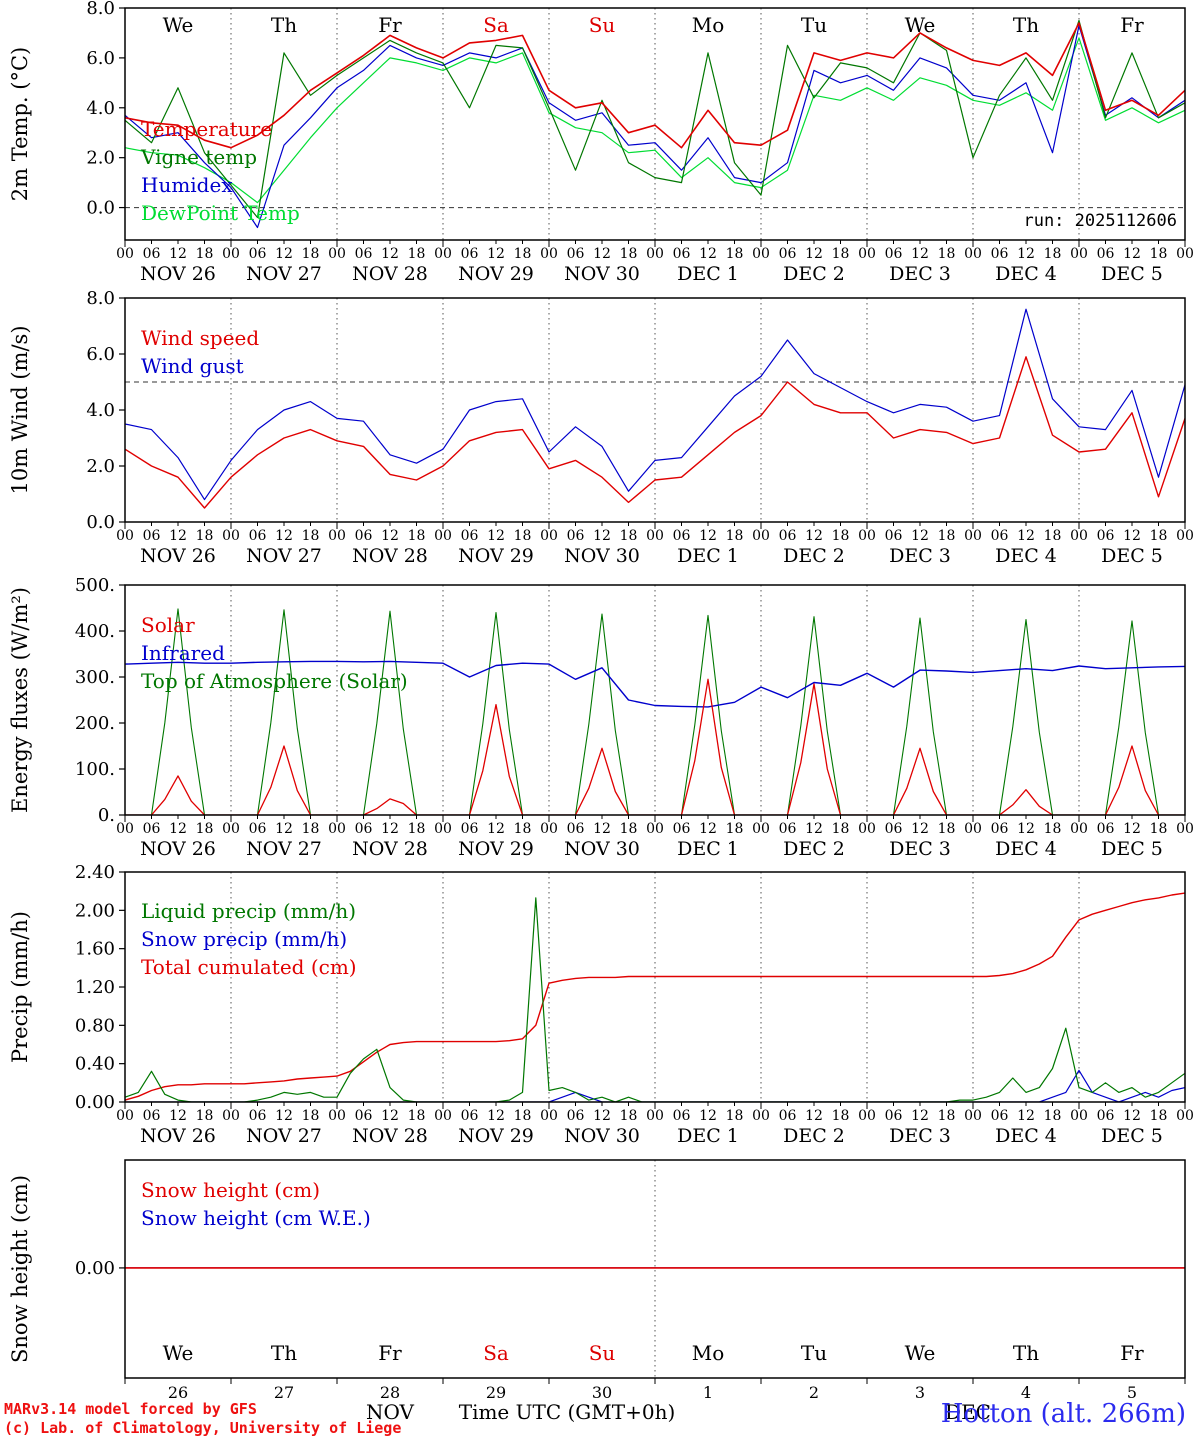 The height and width of the screenshot is (1440, 1194). Describe the element at coordinates (567, 1412) in the screenshot. I see `time-axis-label: Time UTC (GMT+0h)` at that location.